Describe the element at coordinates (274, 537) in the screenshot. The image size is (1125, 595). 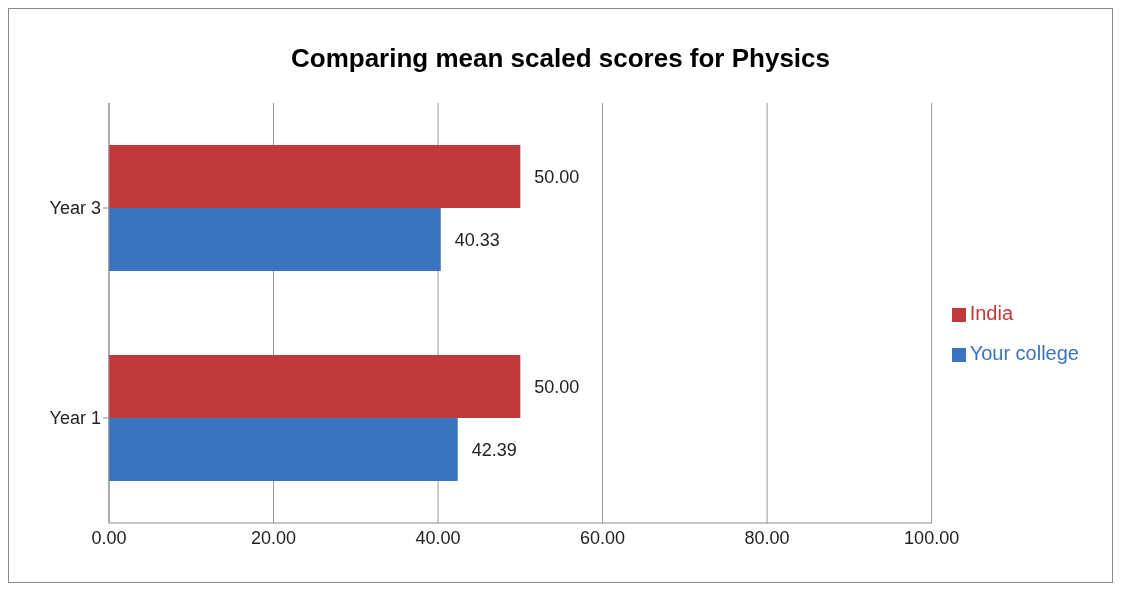
I see `x-tick-label: 20.00` at that location.